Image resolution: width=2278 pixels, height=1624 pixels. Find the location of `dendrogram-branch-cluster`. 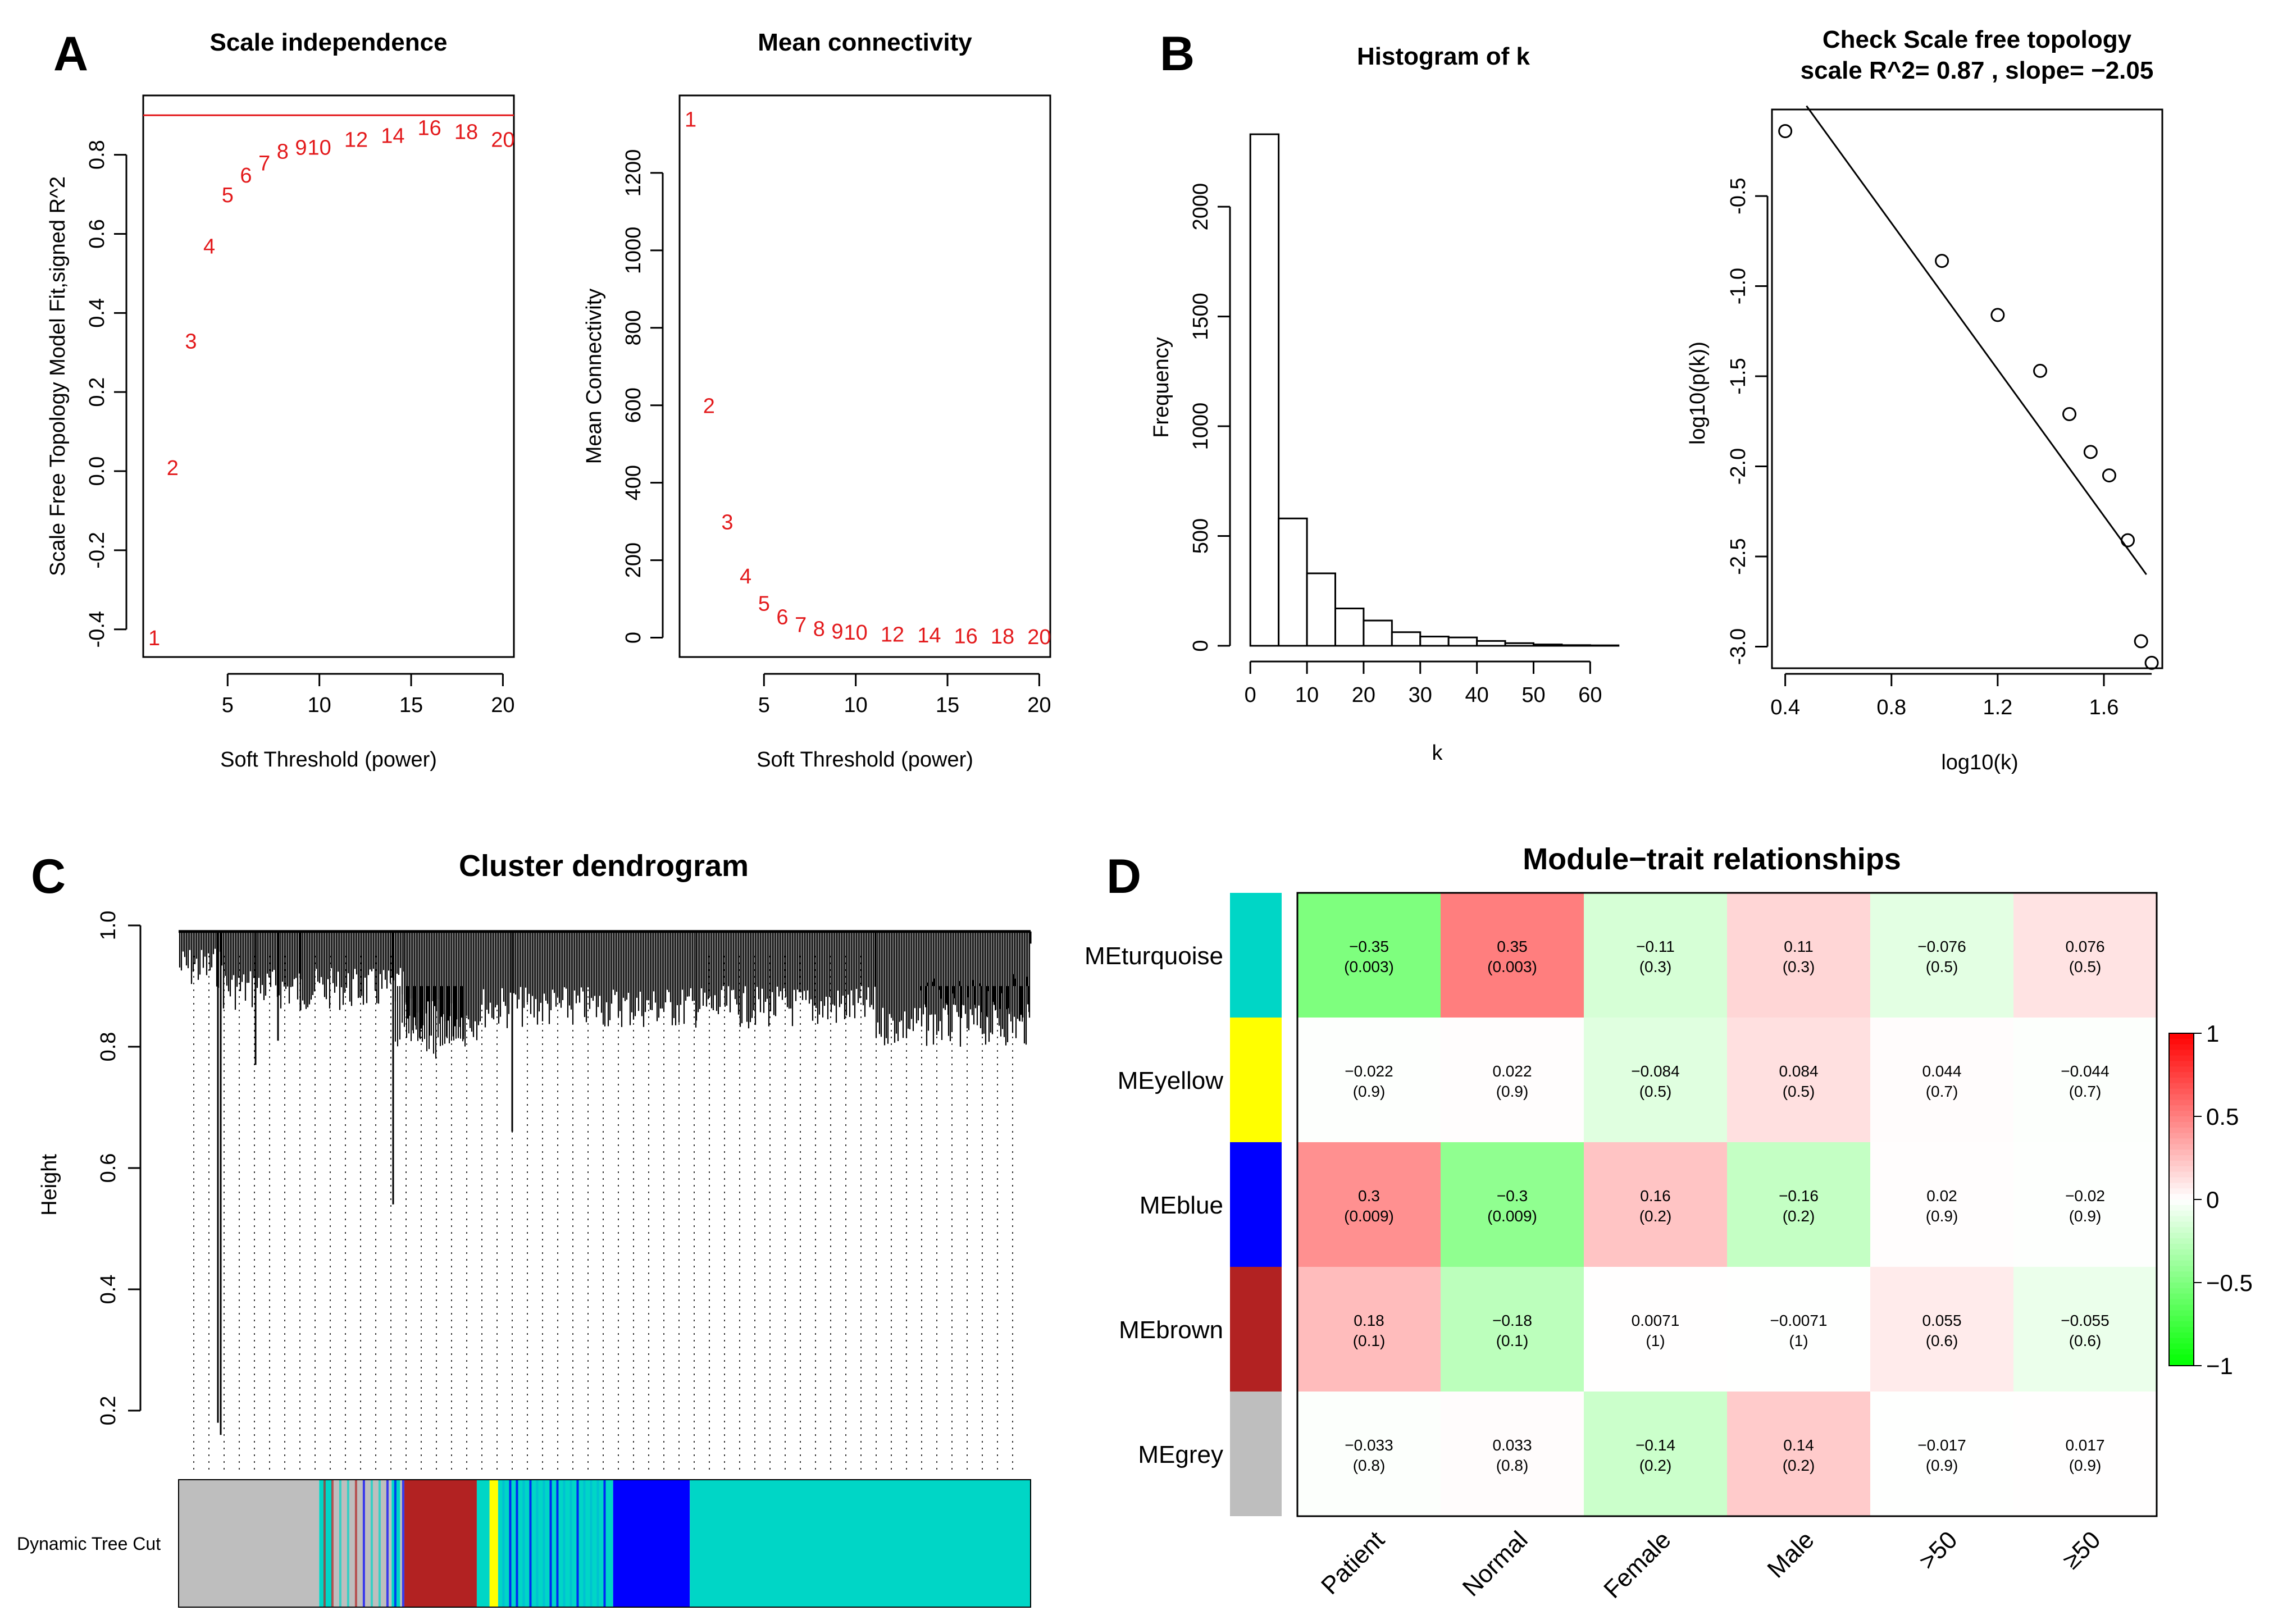

dendrogram-branch-cluster is located at coordinates (785, 980).